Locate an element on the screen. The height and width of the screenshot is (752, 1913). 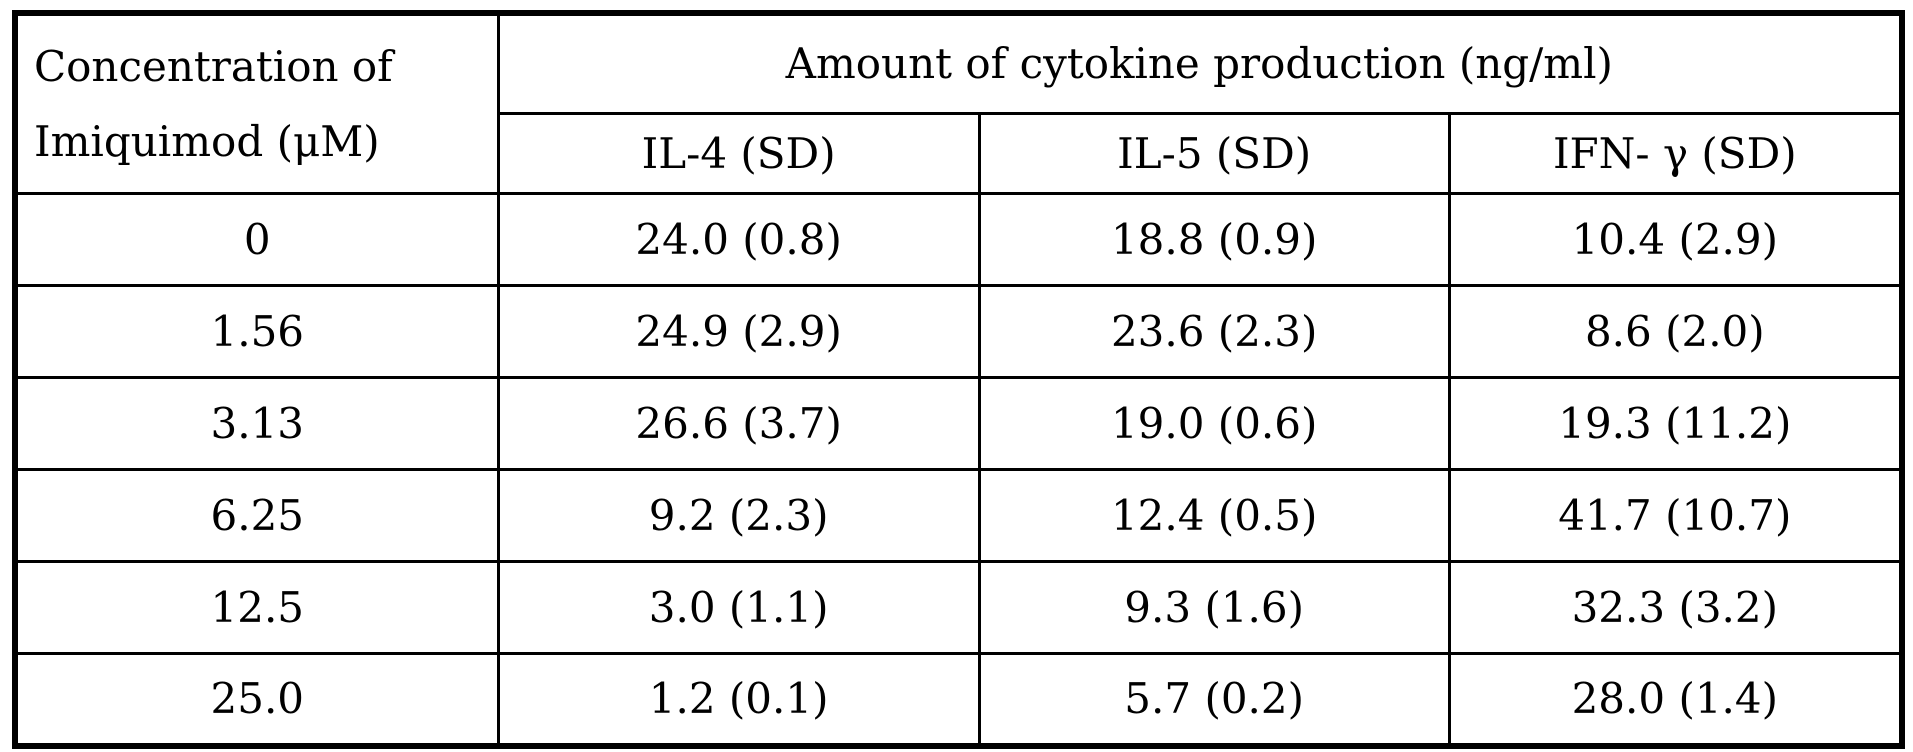
header-concentration: Concentration of Imiquimod (μM) is located at coordinates (256, 103).